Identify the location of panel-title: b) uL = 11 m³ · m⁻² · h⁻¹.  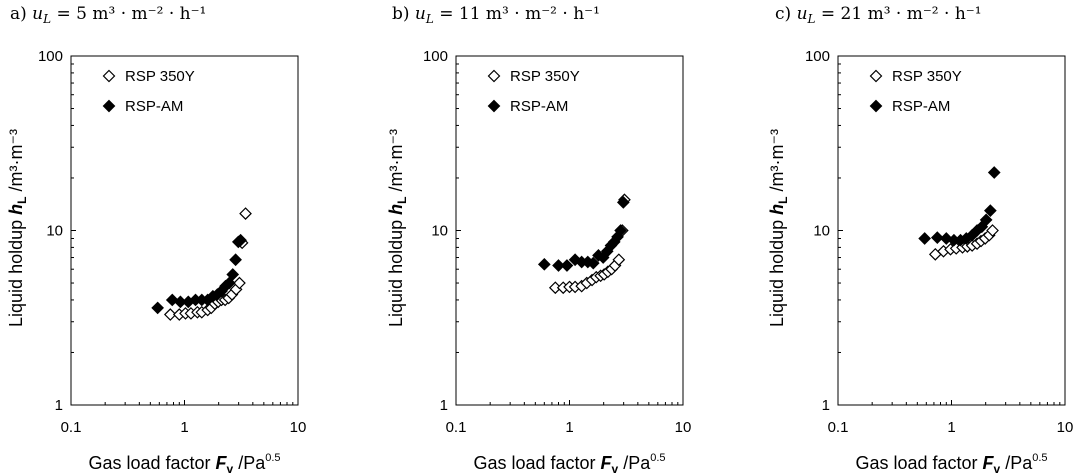
(496, 15).